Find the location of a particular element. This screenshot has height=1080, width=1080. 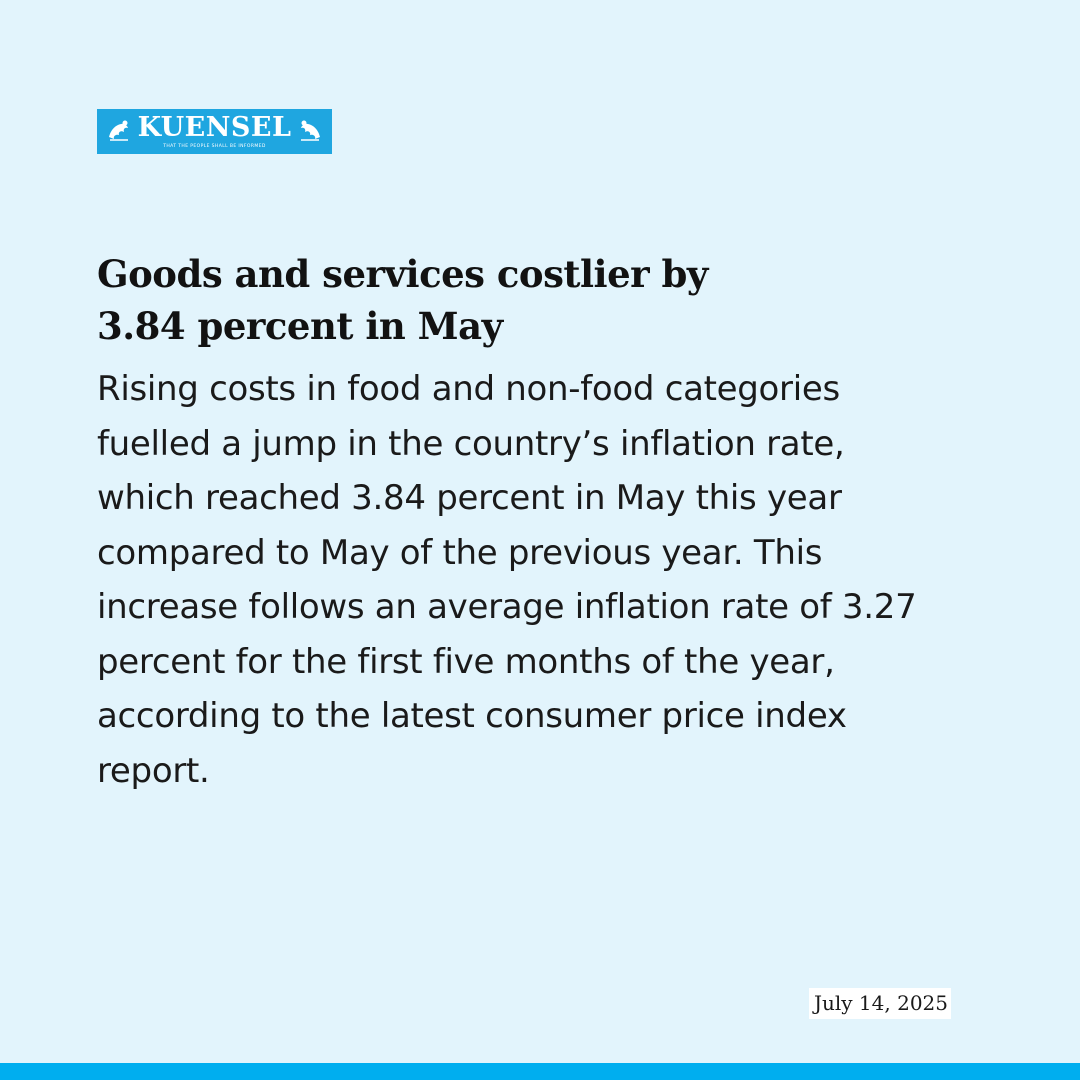

logo-tagline: THAT THE PEOPLE SHALL BE INFORMED is located at coordinates (214, 146).